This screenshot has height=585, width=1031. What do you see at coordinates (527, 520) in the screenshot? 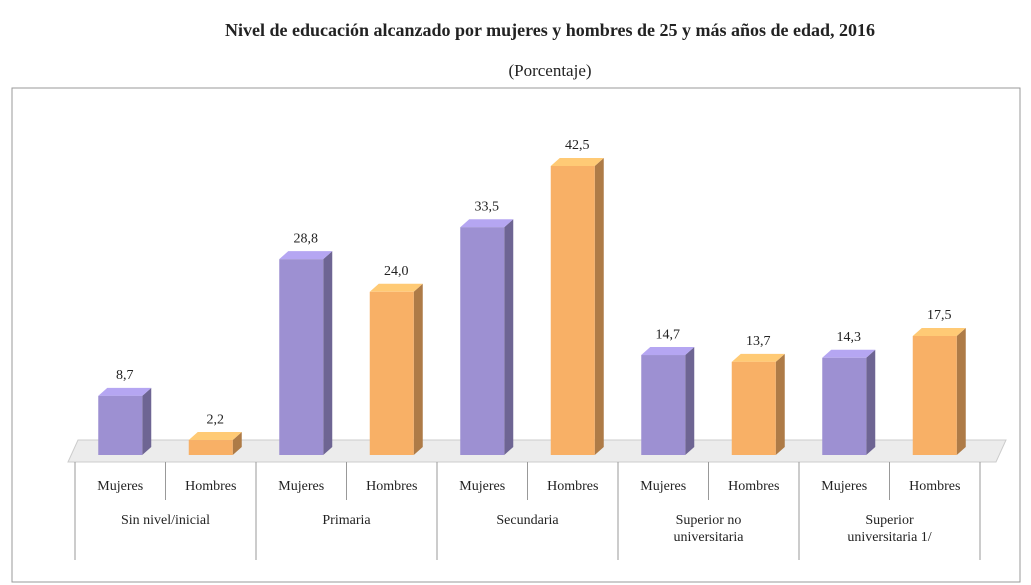
I see `category-label: Secundaria` at bounding box center [527, 520].